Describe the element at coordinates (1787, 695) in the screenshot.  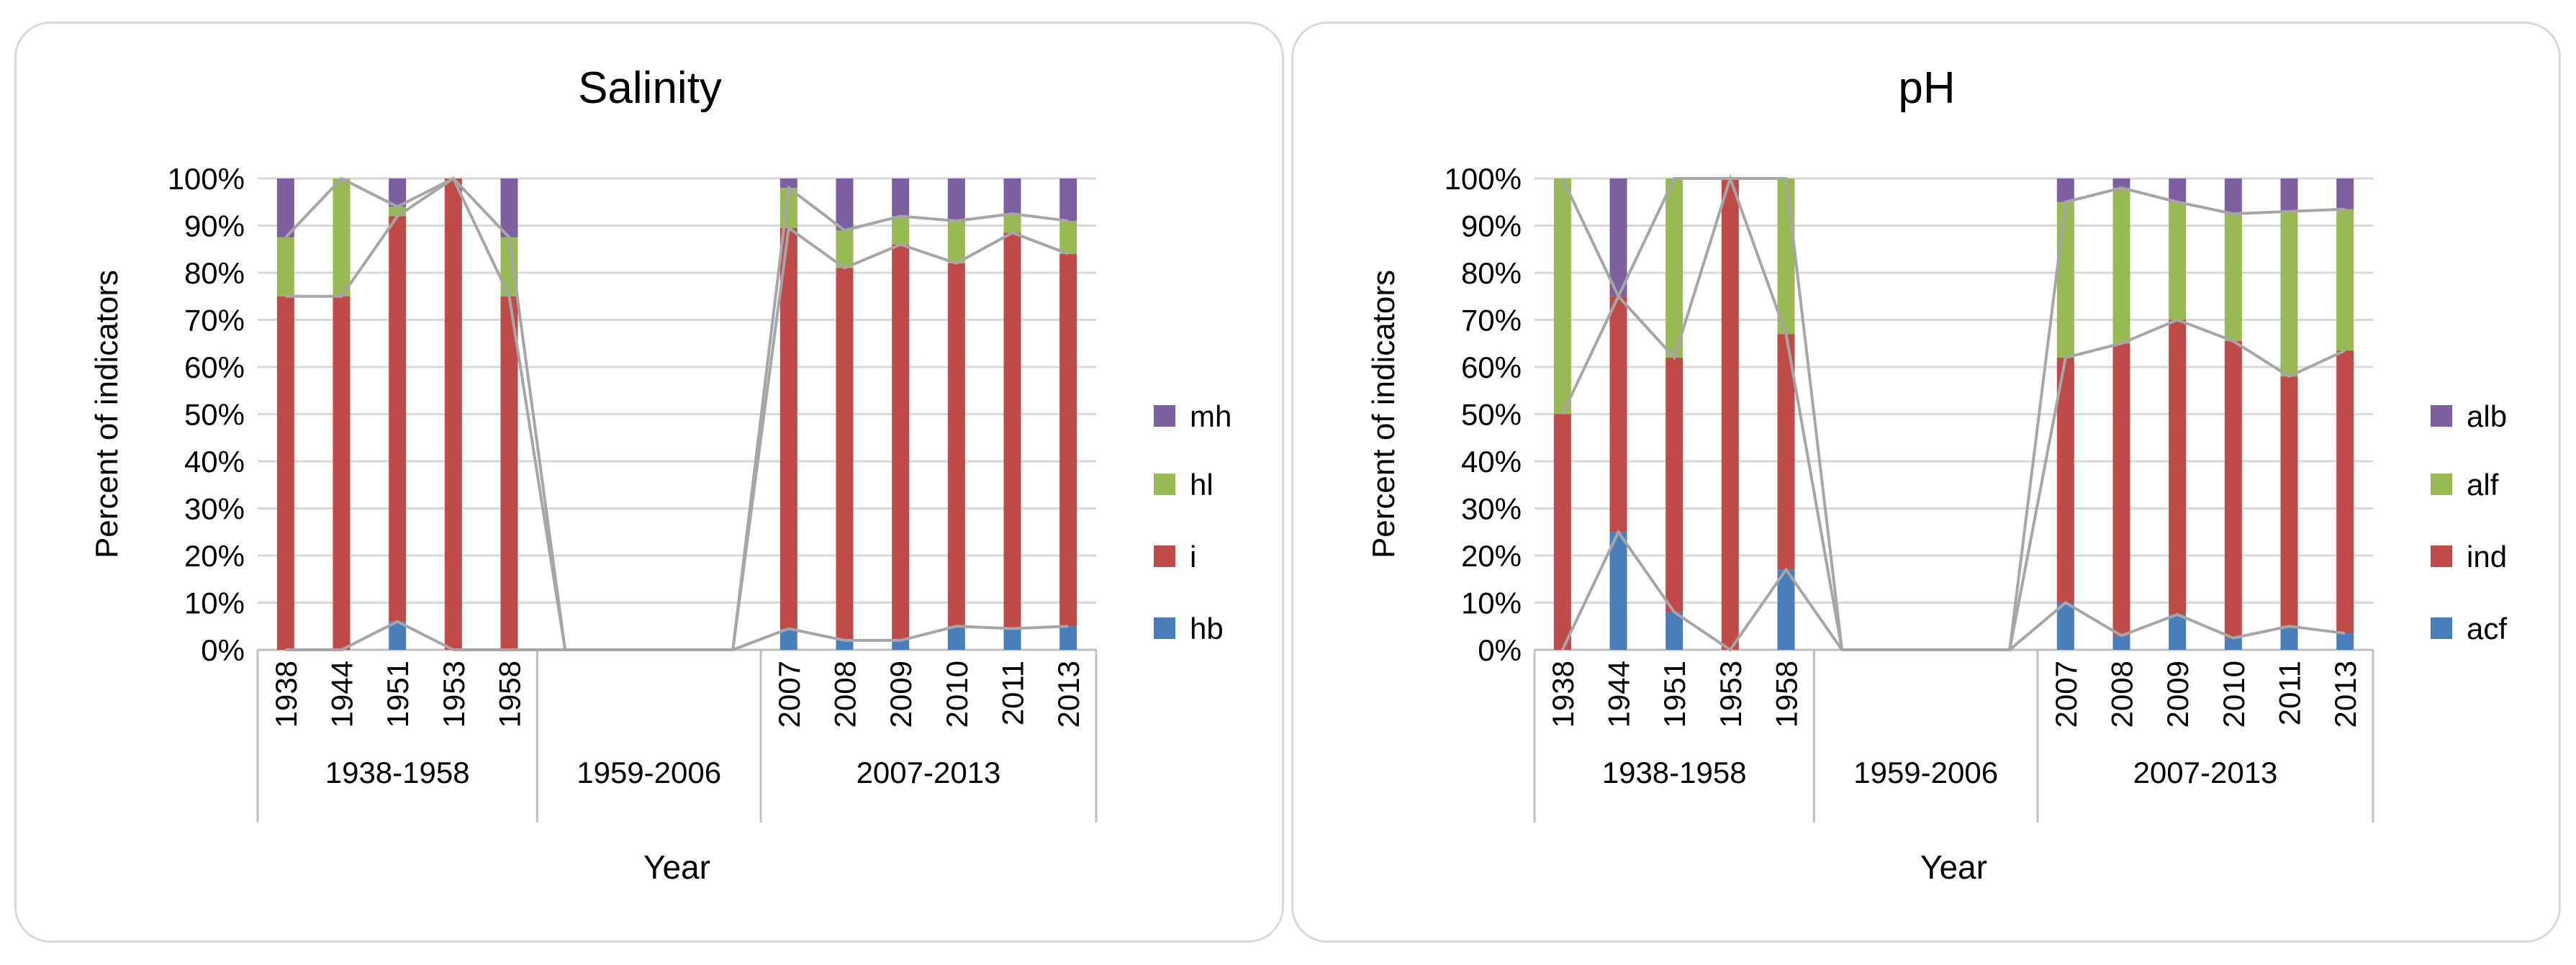
I see `category-label: 1958` at that location.